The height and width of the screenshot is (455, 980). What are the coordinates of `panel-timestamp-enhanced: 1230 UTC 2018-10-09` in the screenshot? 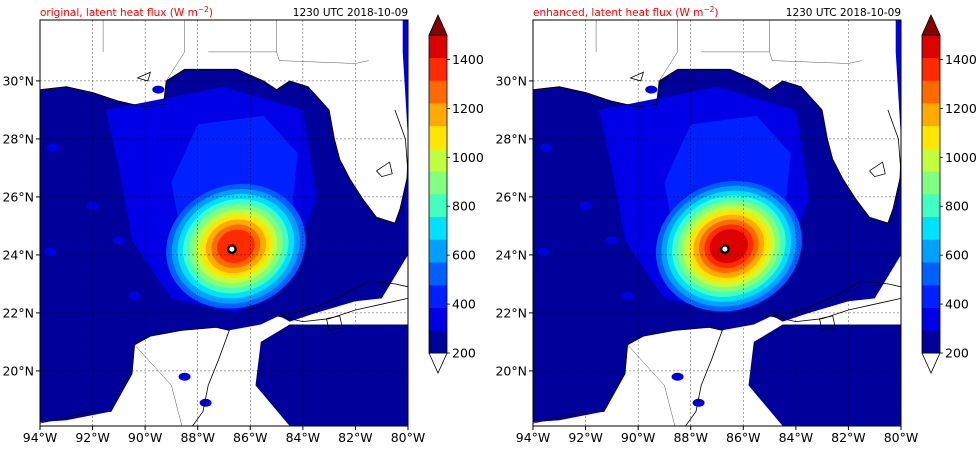 It's located at (843, 13).